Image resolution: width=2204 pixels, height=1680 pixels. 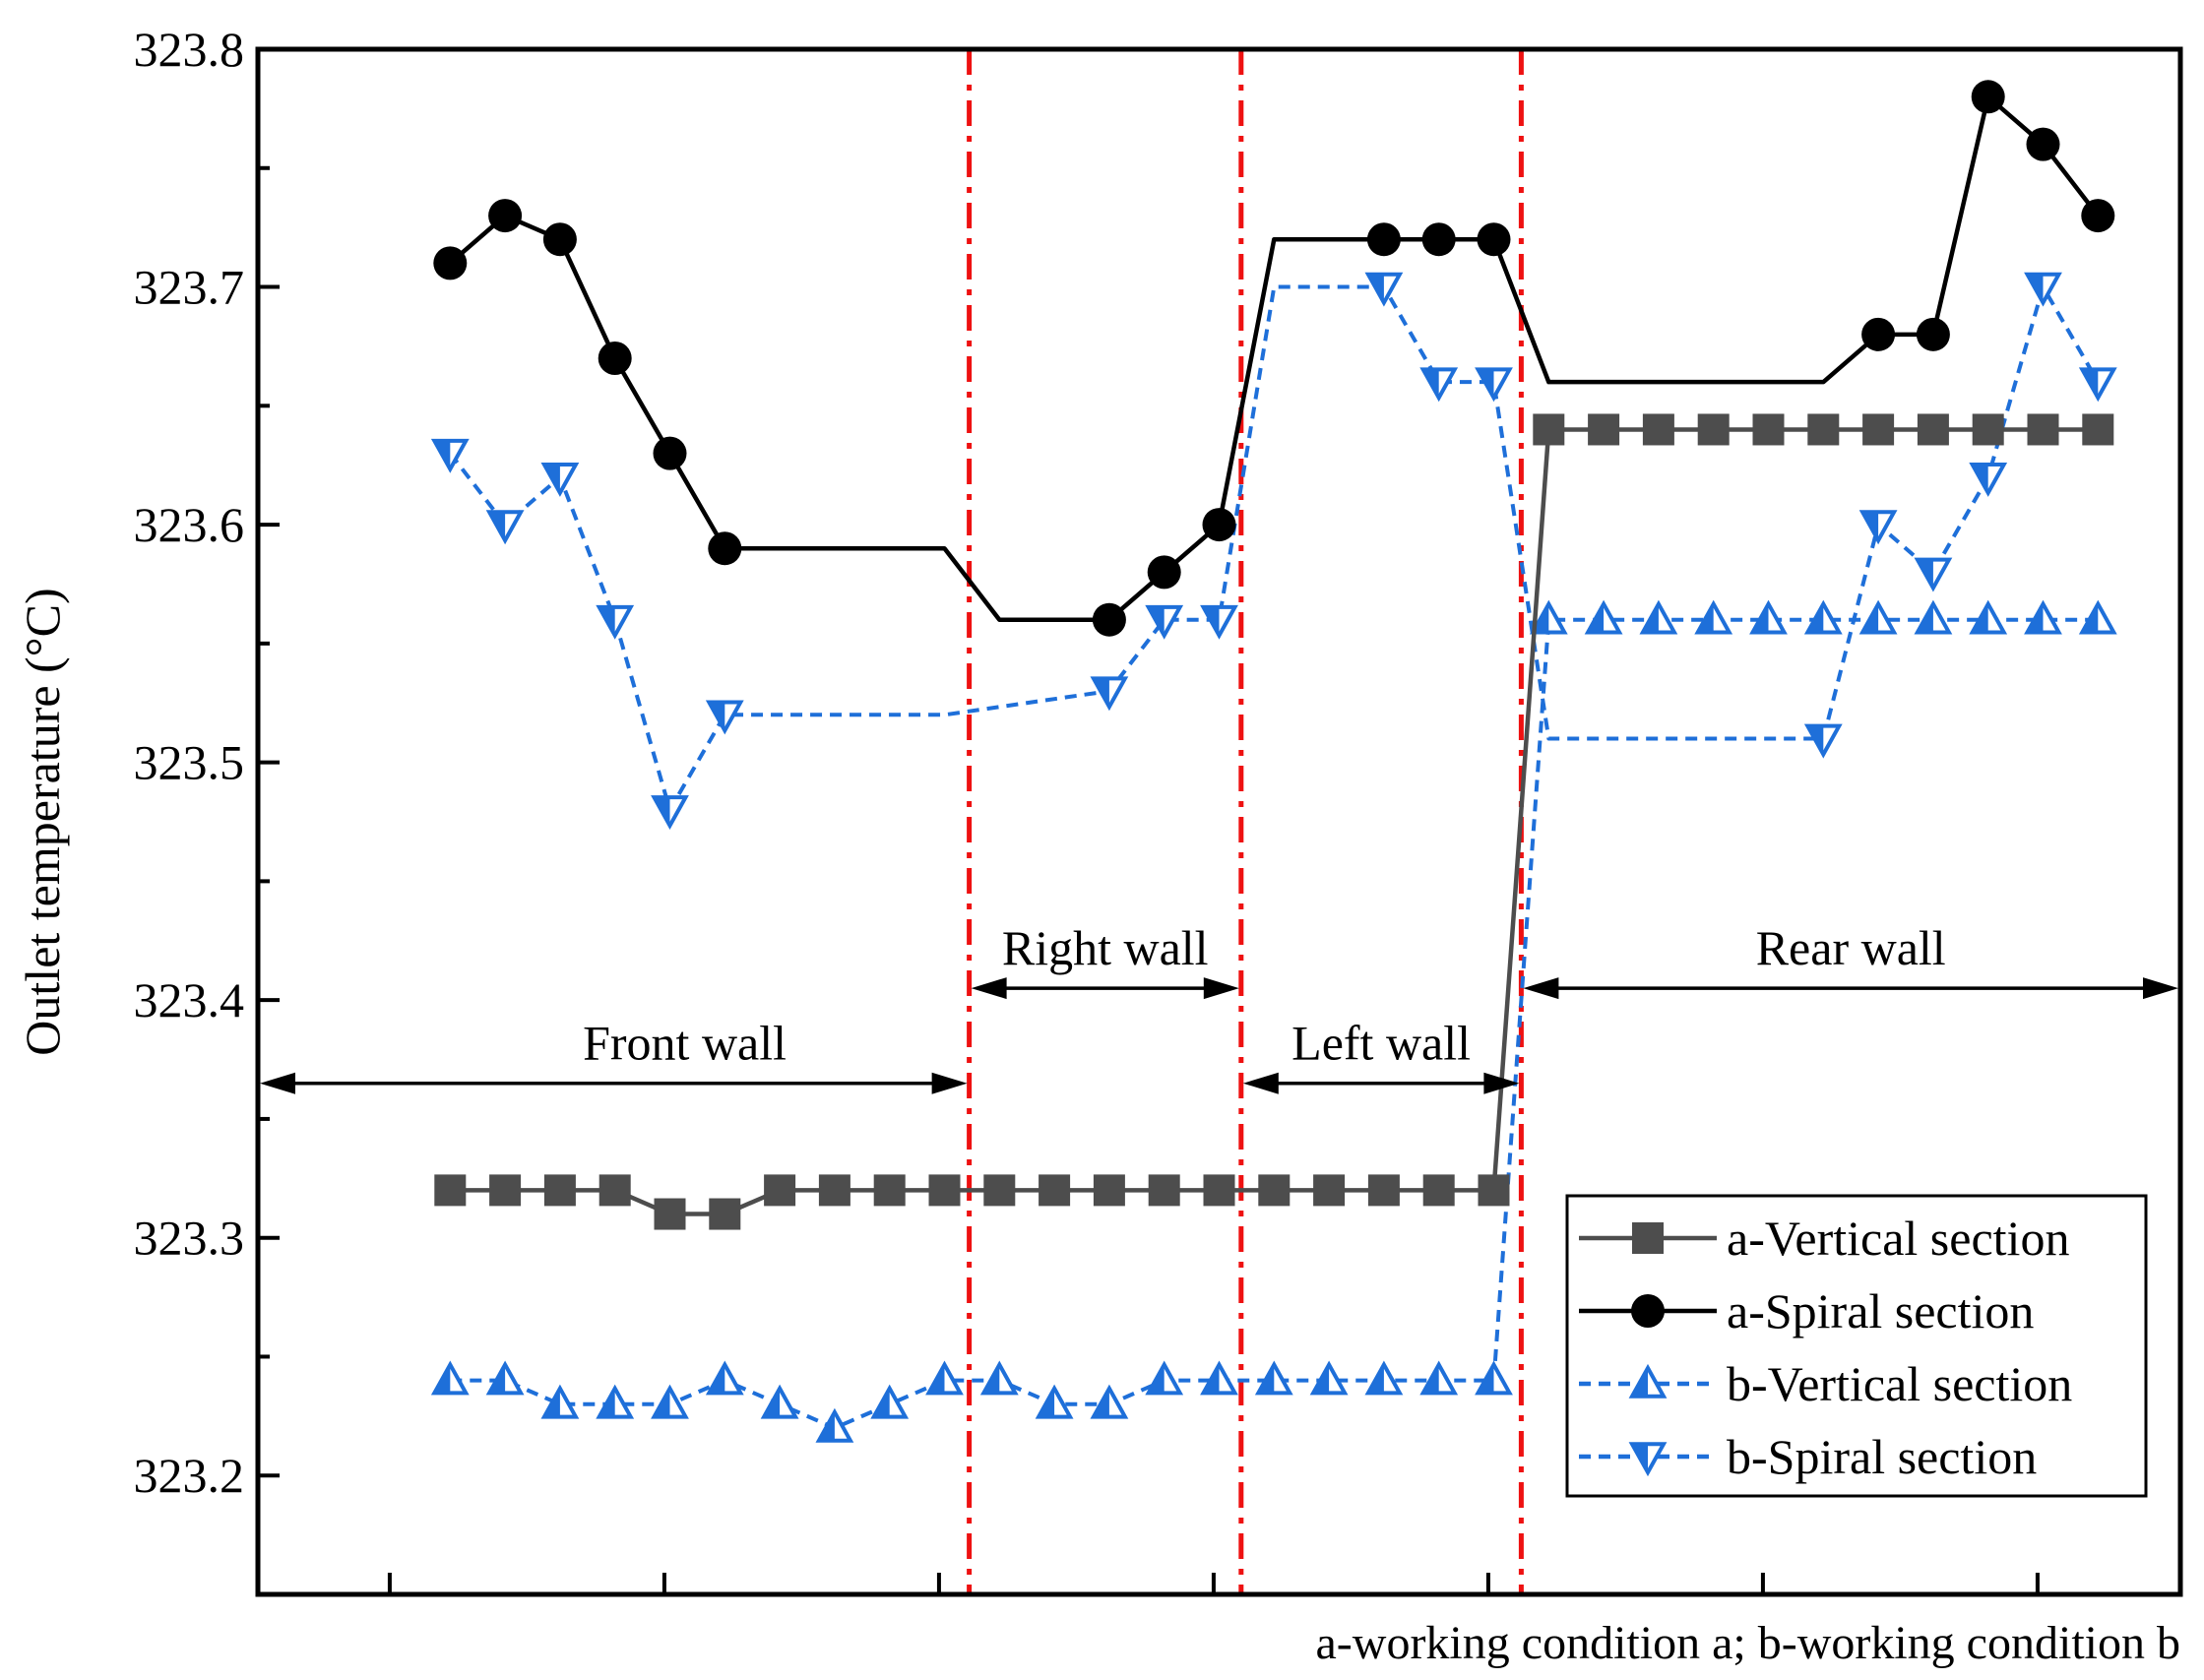 What do you see at coordinates (189, 1475) in the screenshot?
I see `y-tick-label: 323.2` at bounding box center [189, 1475].